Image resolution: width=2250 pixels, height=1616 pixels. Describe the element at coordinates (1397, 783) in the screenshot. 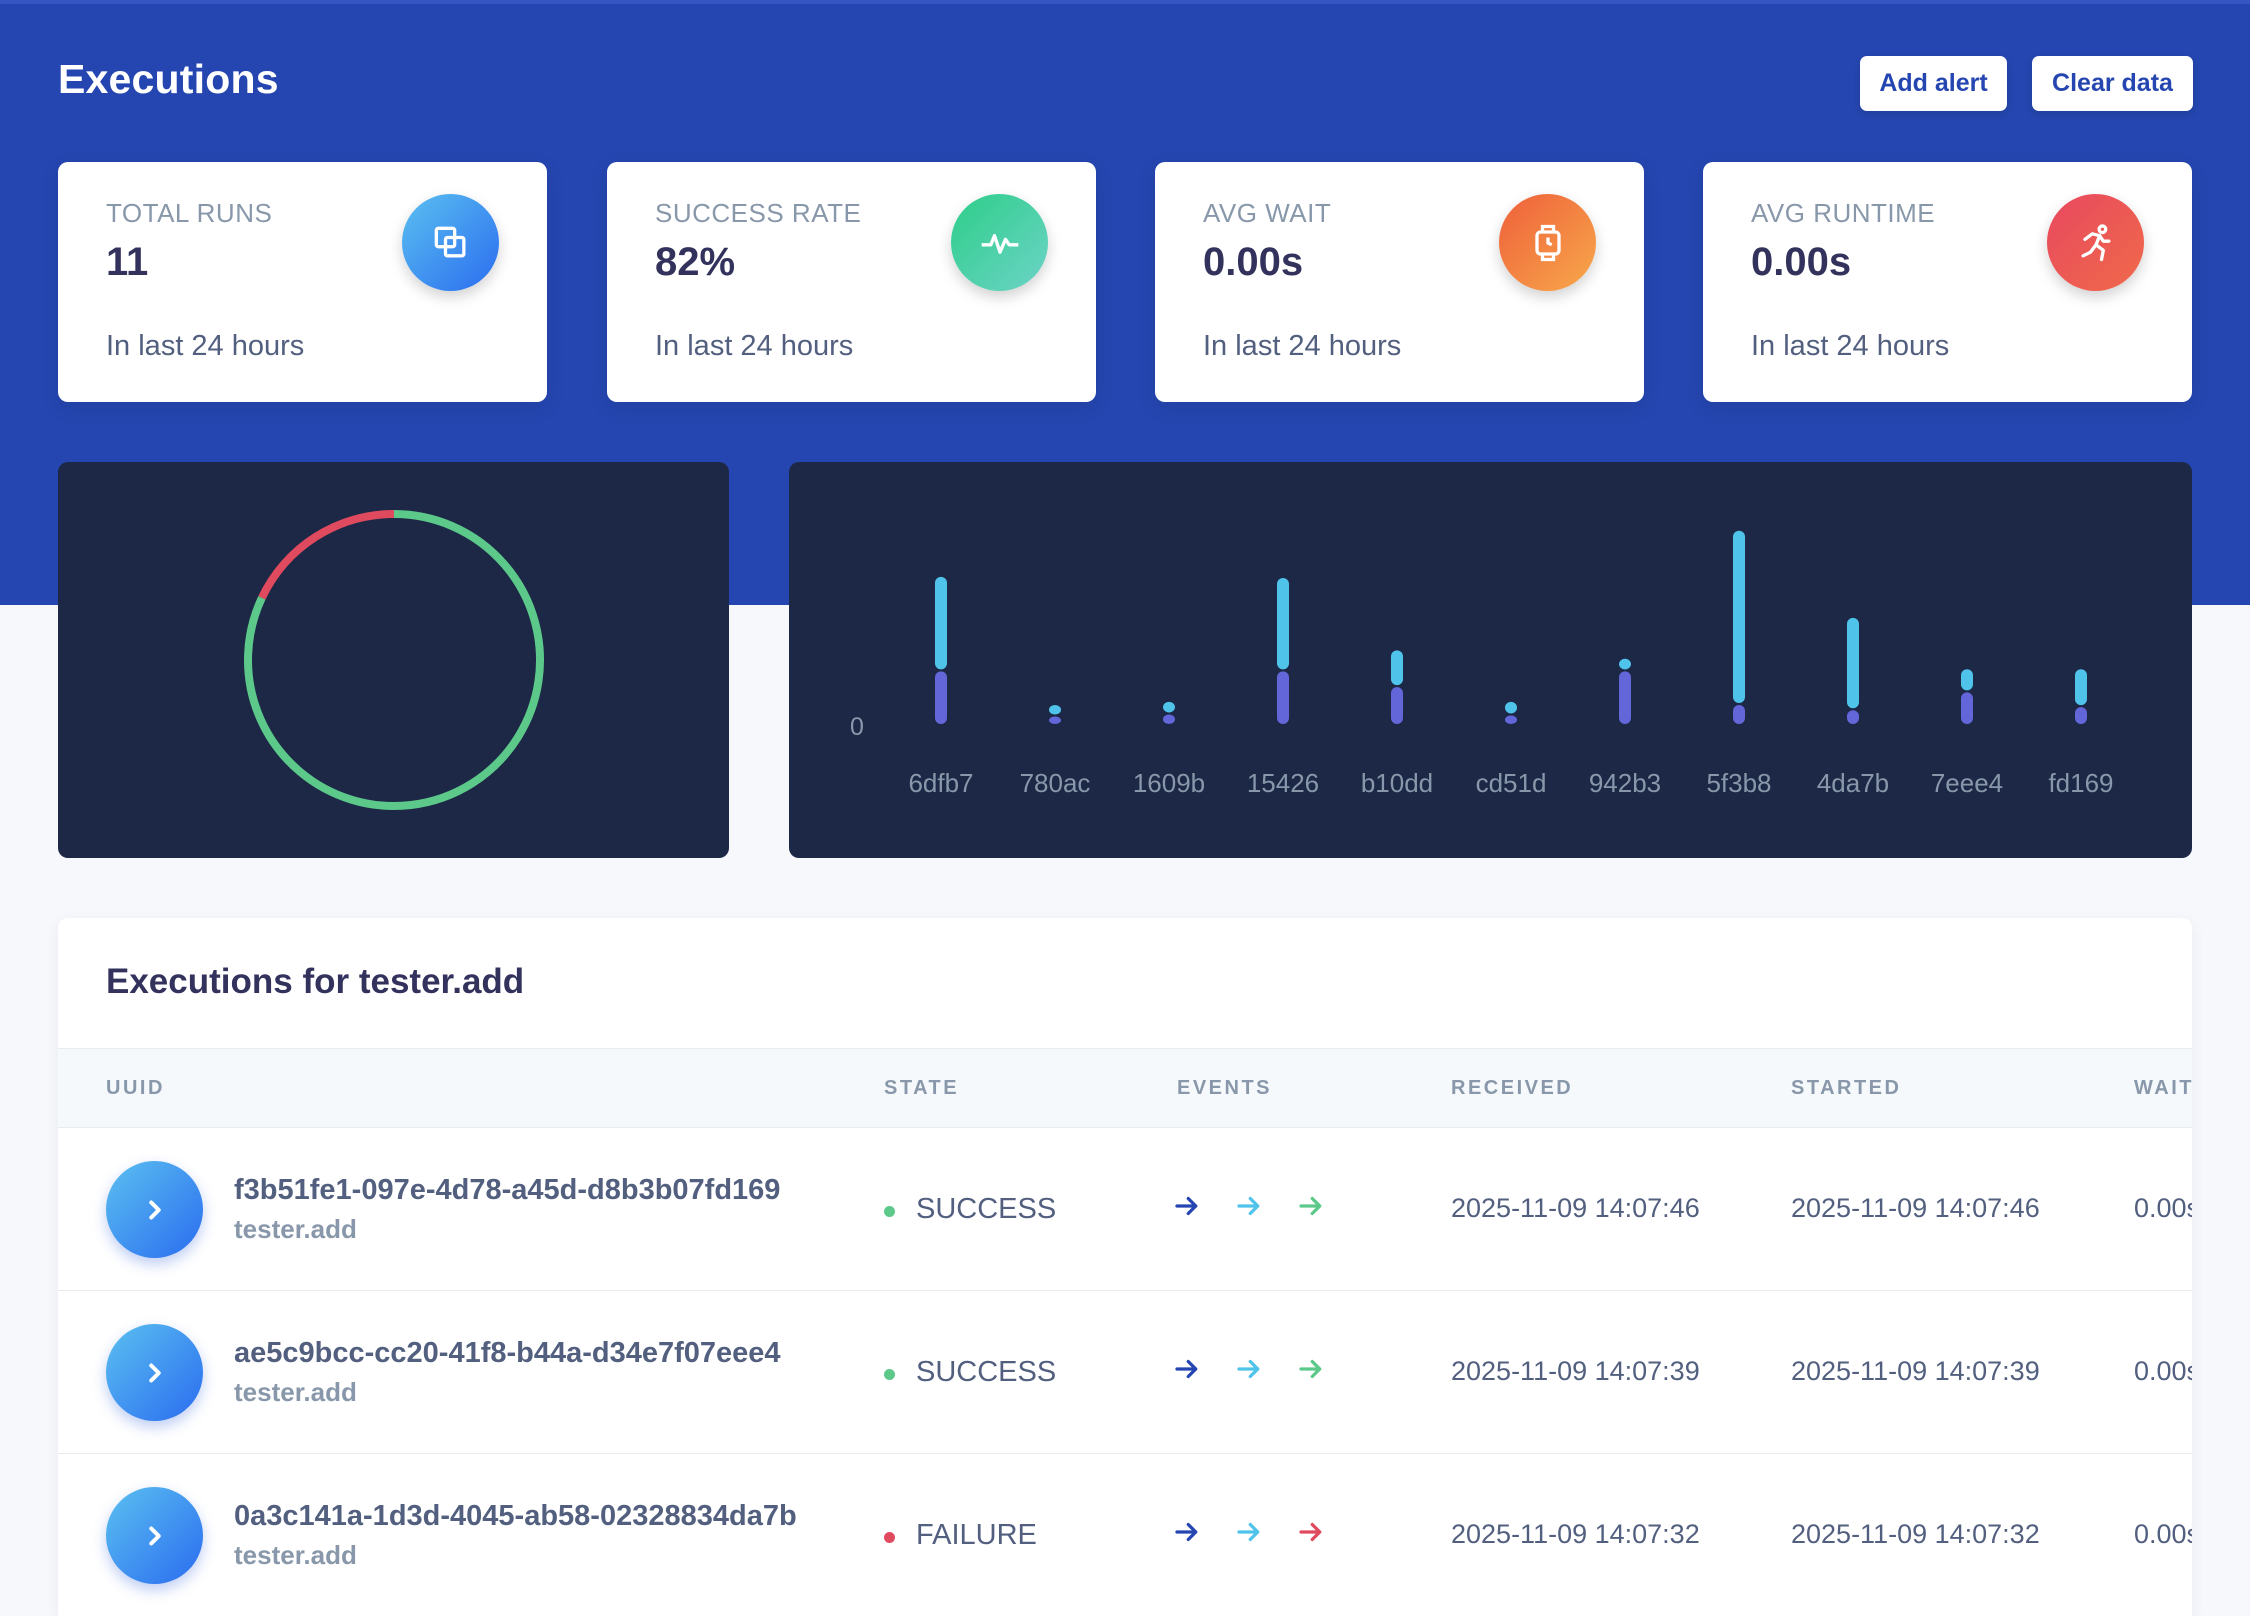

I see `x-axis-tick-label: b10dd` at that location.